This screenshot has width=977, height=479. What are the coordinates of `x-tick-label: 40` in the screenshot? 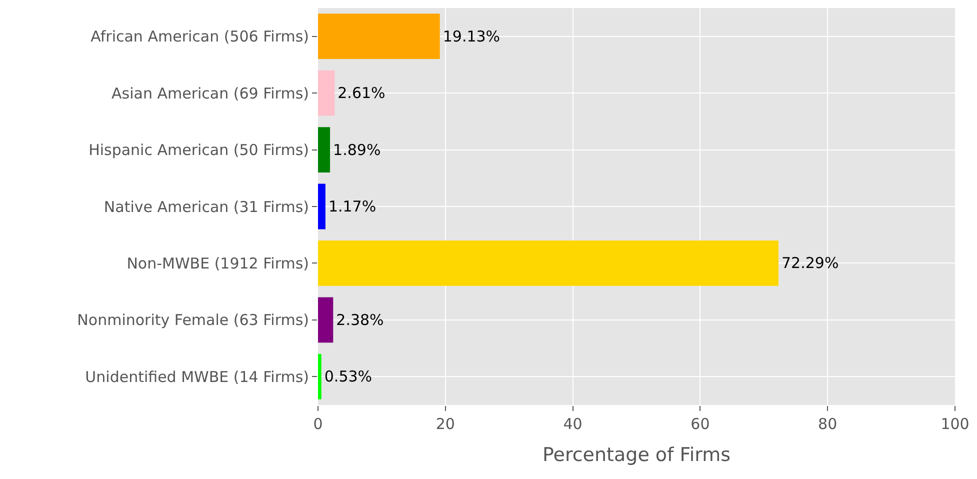 It's located at (572, 424).